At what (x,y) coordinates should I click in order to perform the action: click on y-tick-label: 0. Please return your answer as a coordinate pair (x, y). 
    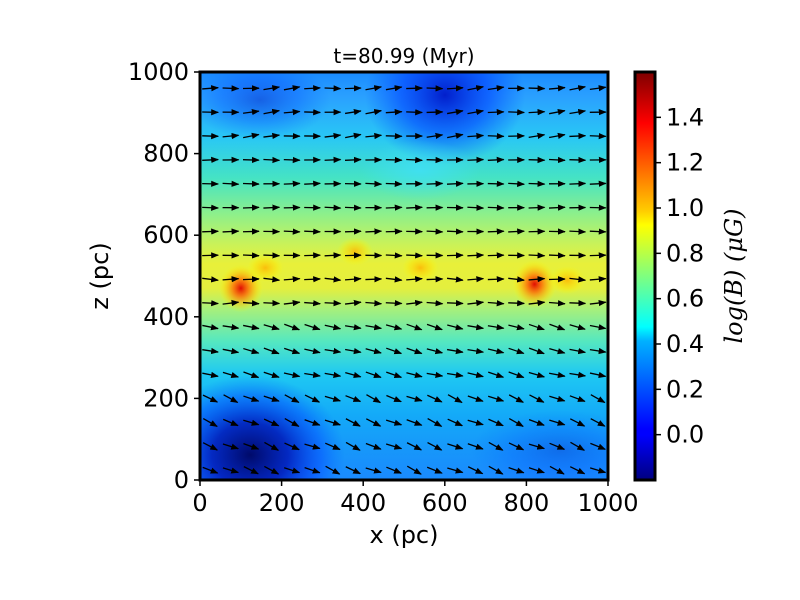
    Looking at the image, I should click on (181, 480).